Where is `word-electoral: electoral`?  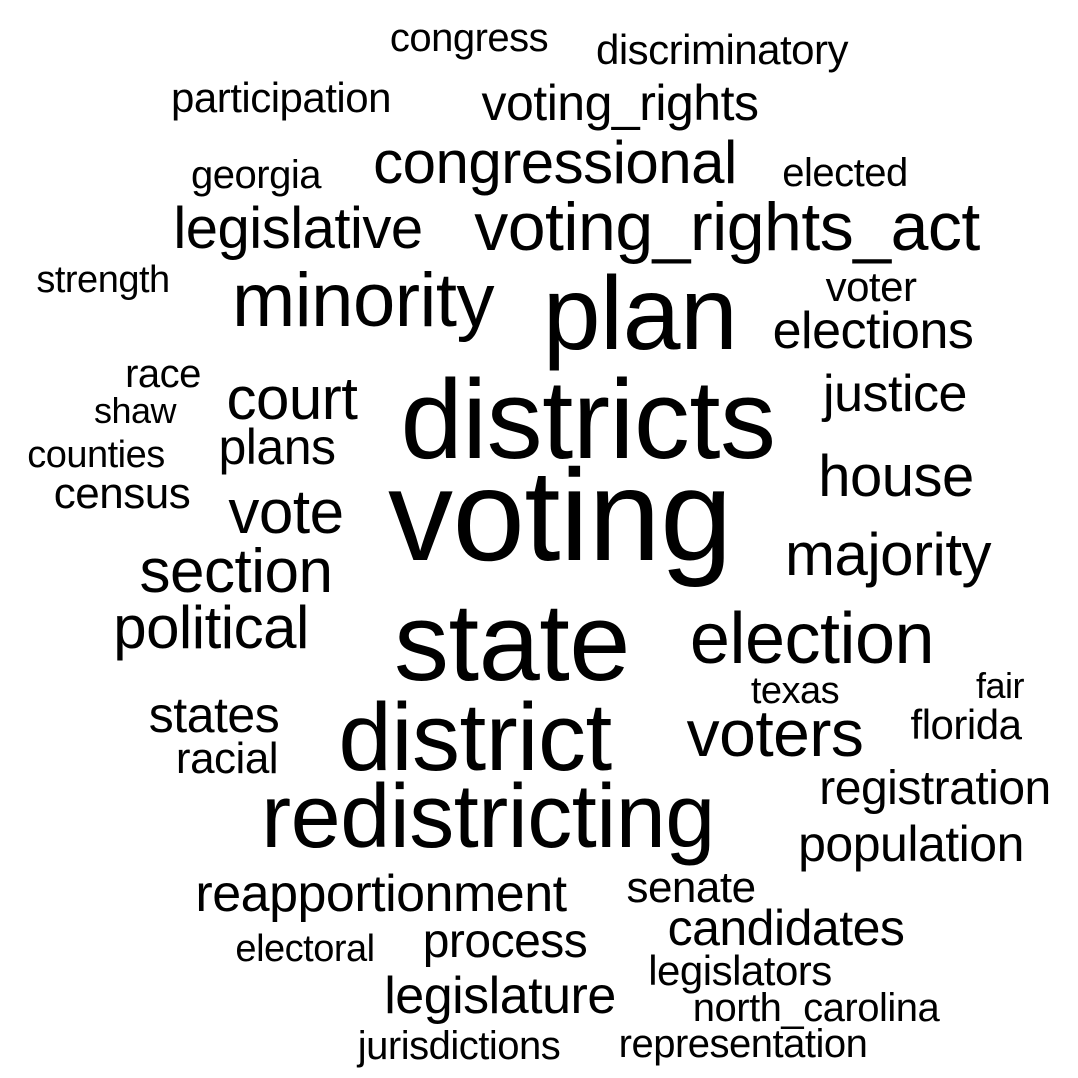
word-electoral: electoral is located at coordinates (305, 949).